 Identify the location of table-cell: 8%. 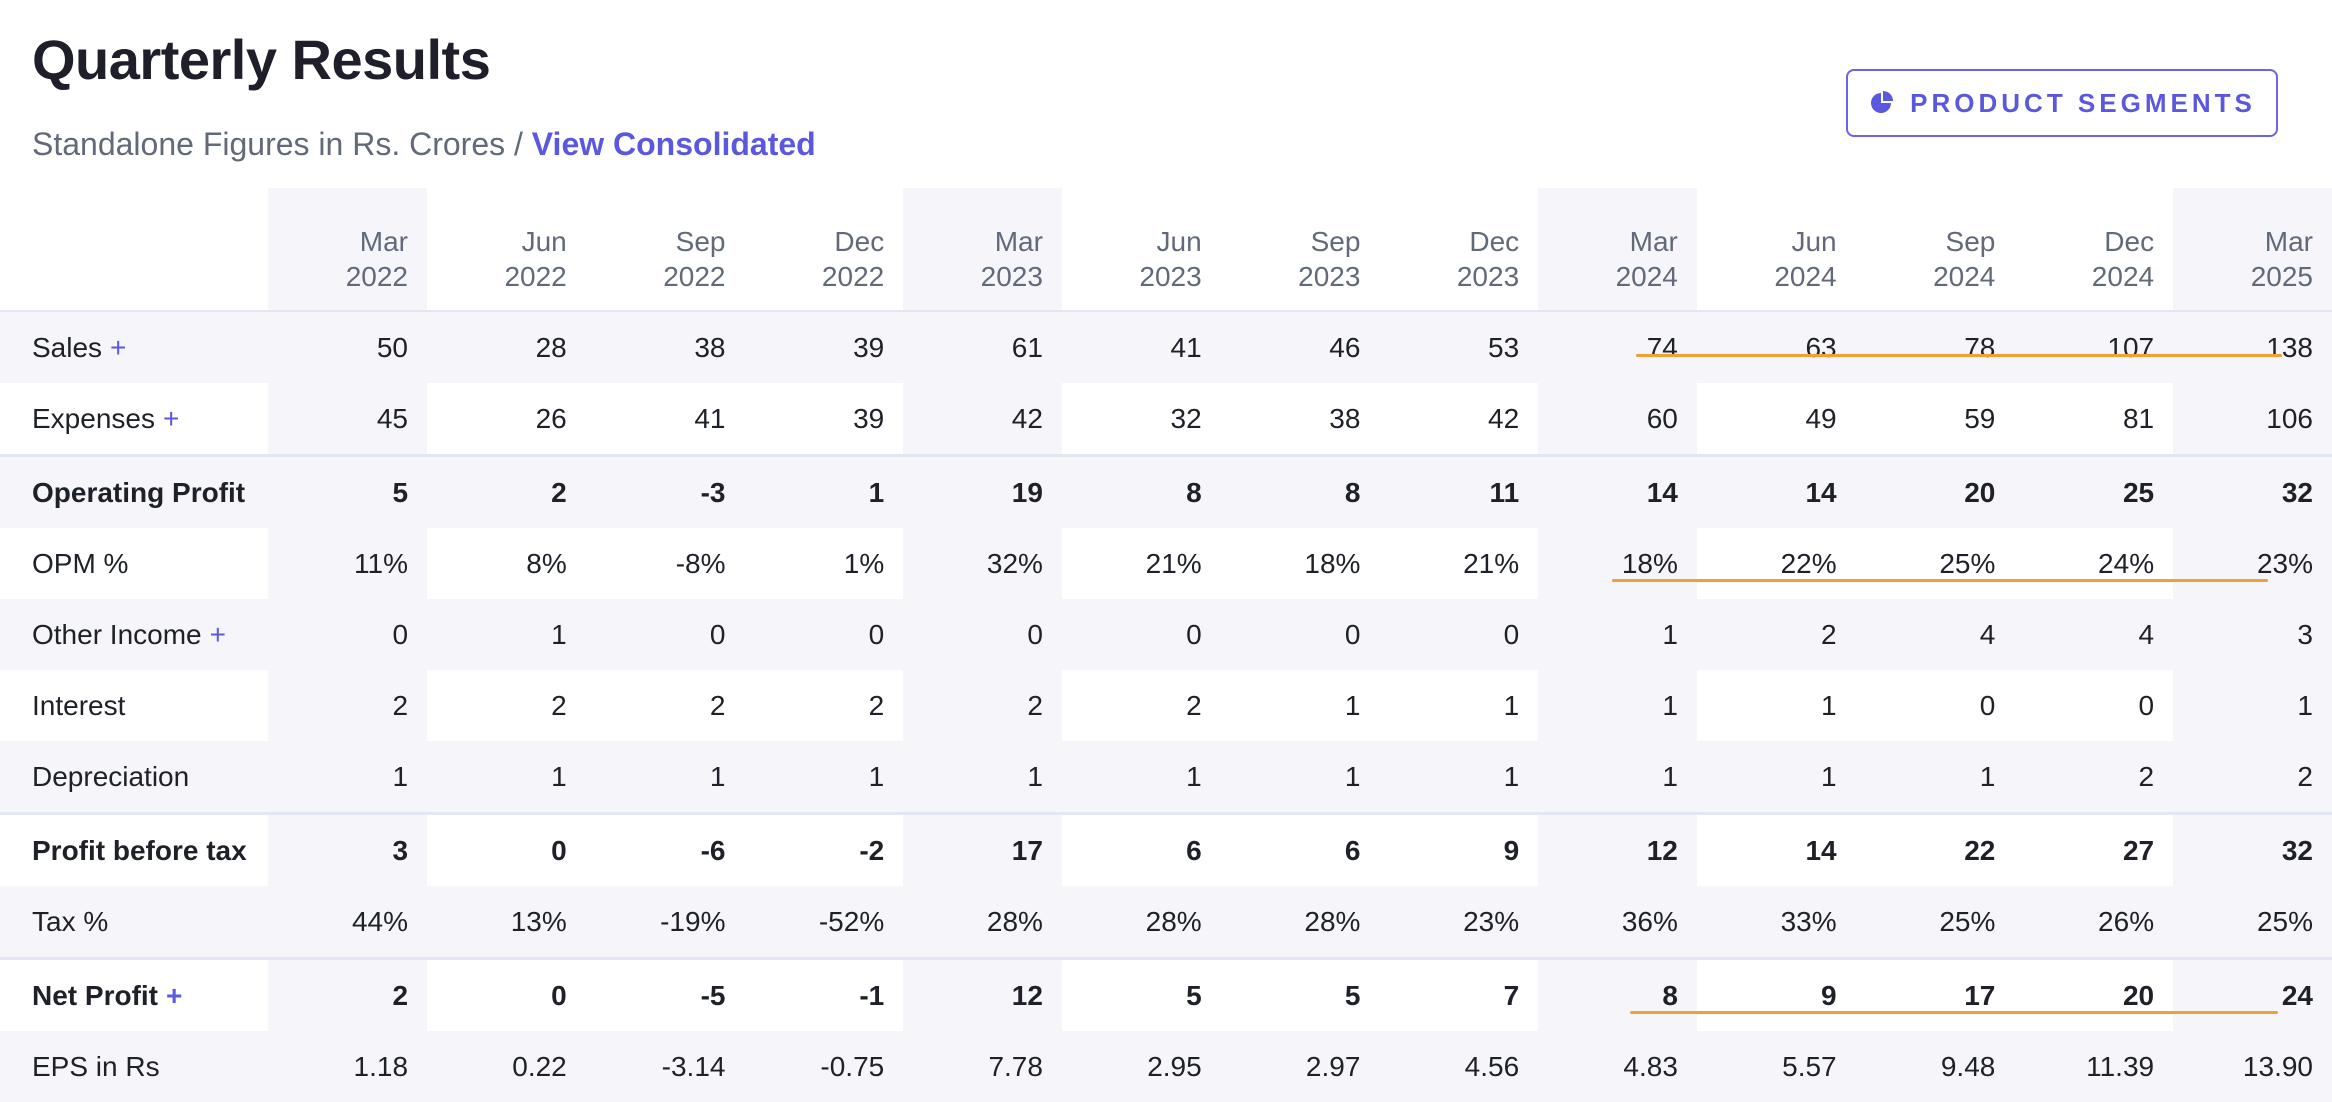
(546, 563).